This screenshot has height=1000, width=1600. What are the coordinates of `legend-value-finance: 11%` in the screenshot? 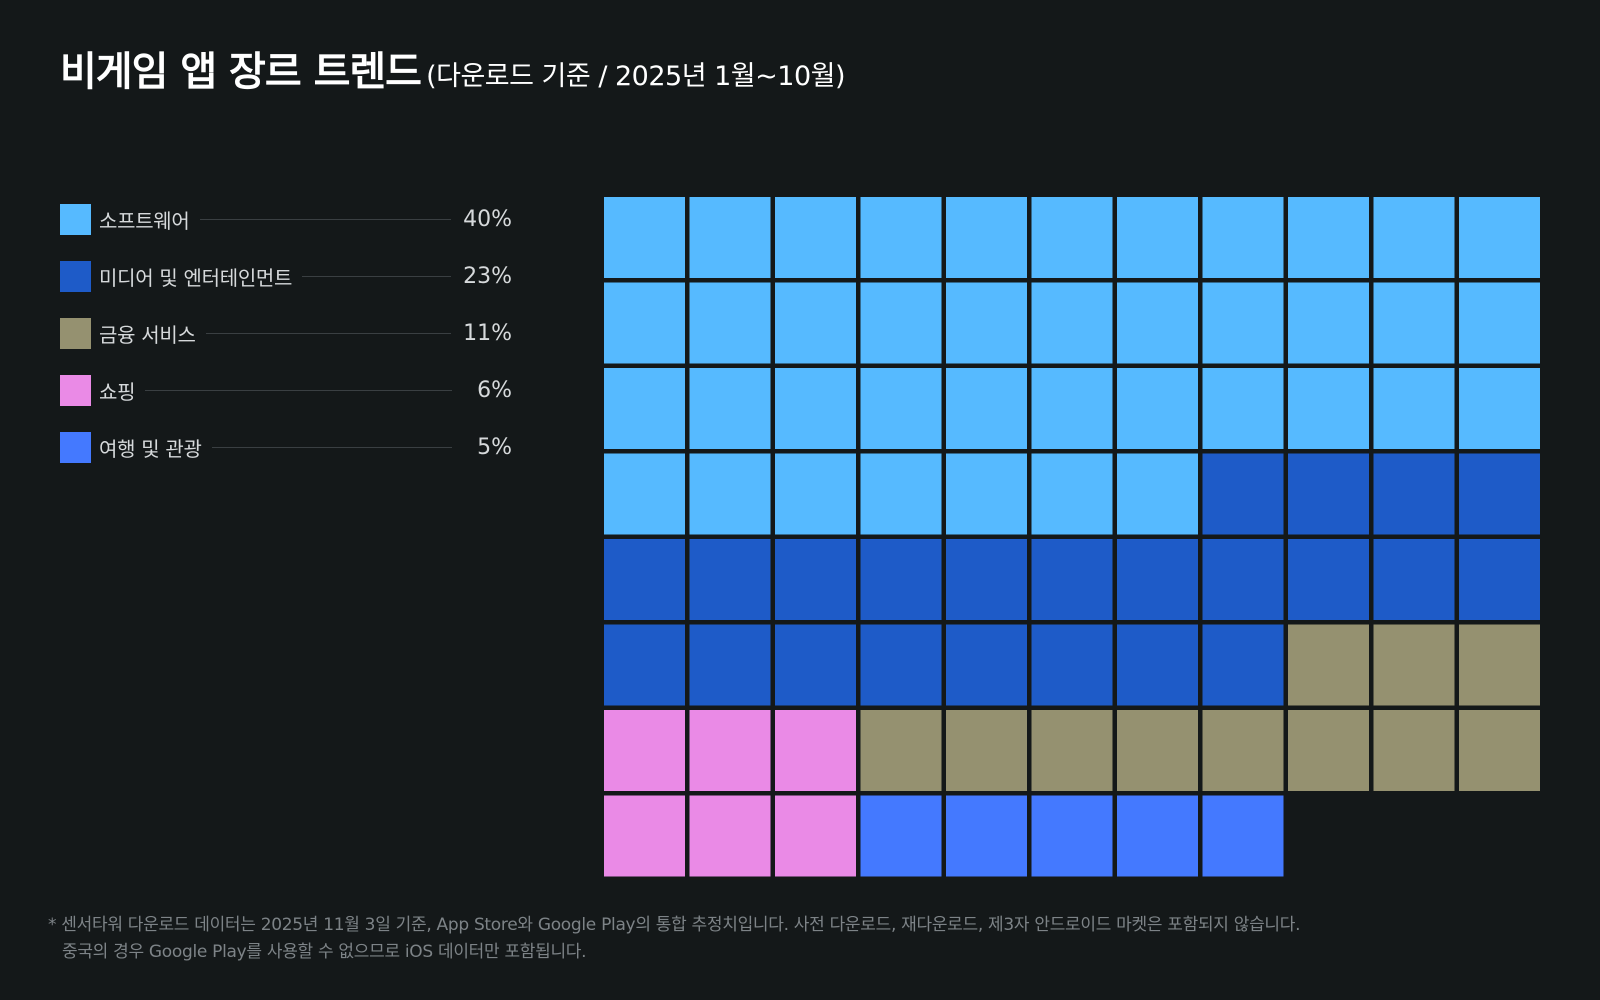 It's located at (487, 333).